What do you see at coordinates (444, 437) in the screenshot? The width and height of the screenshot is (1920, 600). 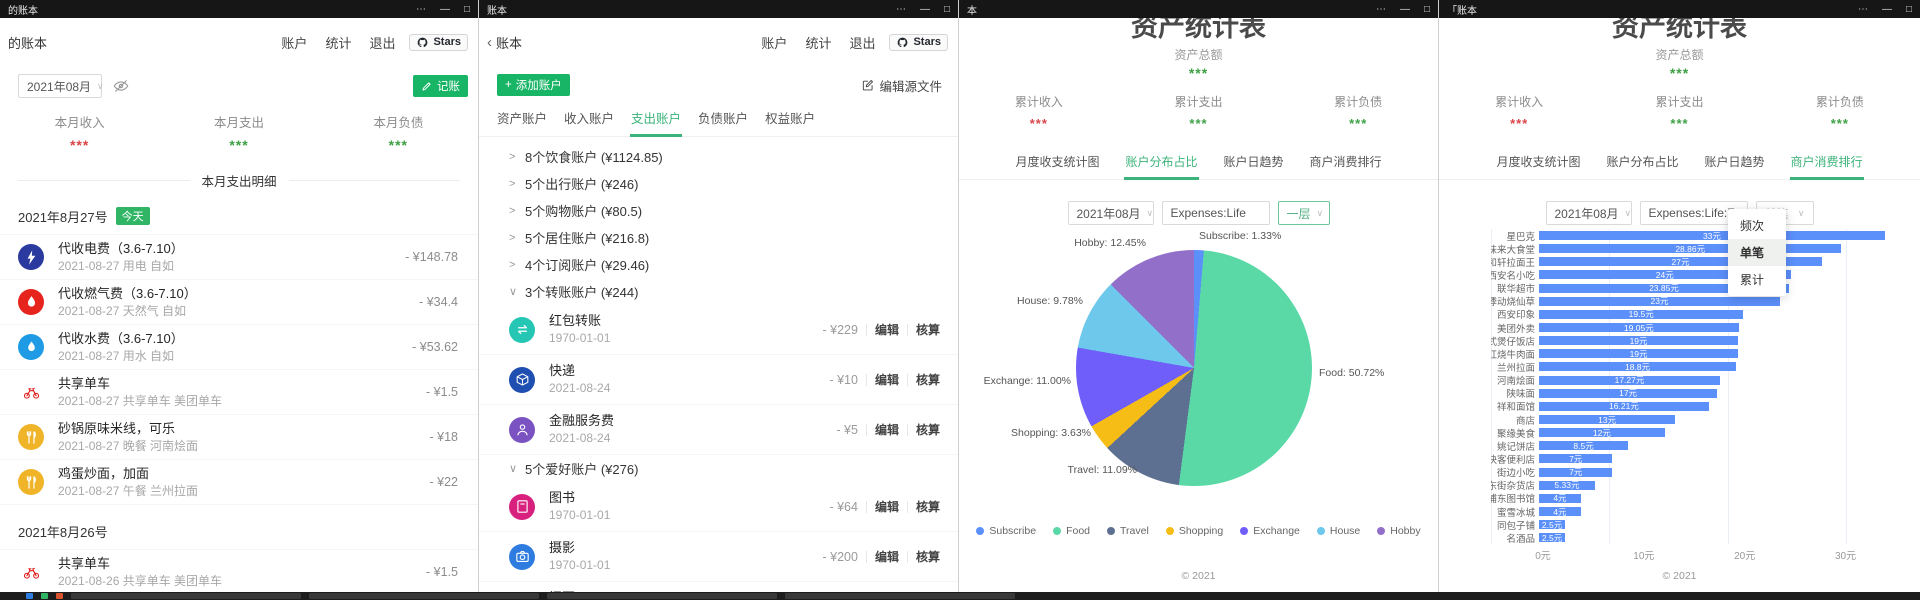 I see `transaction-amount: - ¥18` at bounding box center [444, 437].